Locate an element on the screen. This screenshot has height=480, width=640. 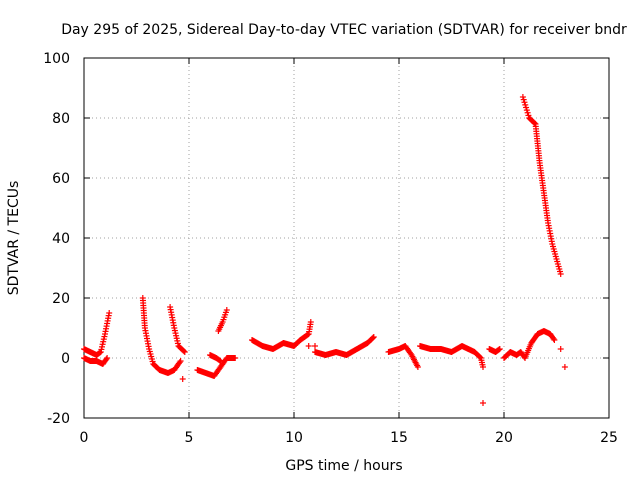
x-tick-label: 25 is located at coordinates (609, 438).